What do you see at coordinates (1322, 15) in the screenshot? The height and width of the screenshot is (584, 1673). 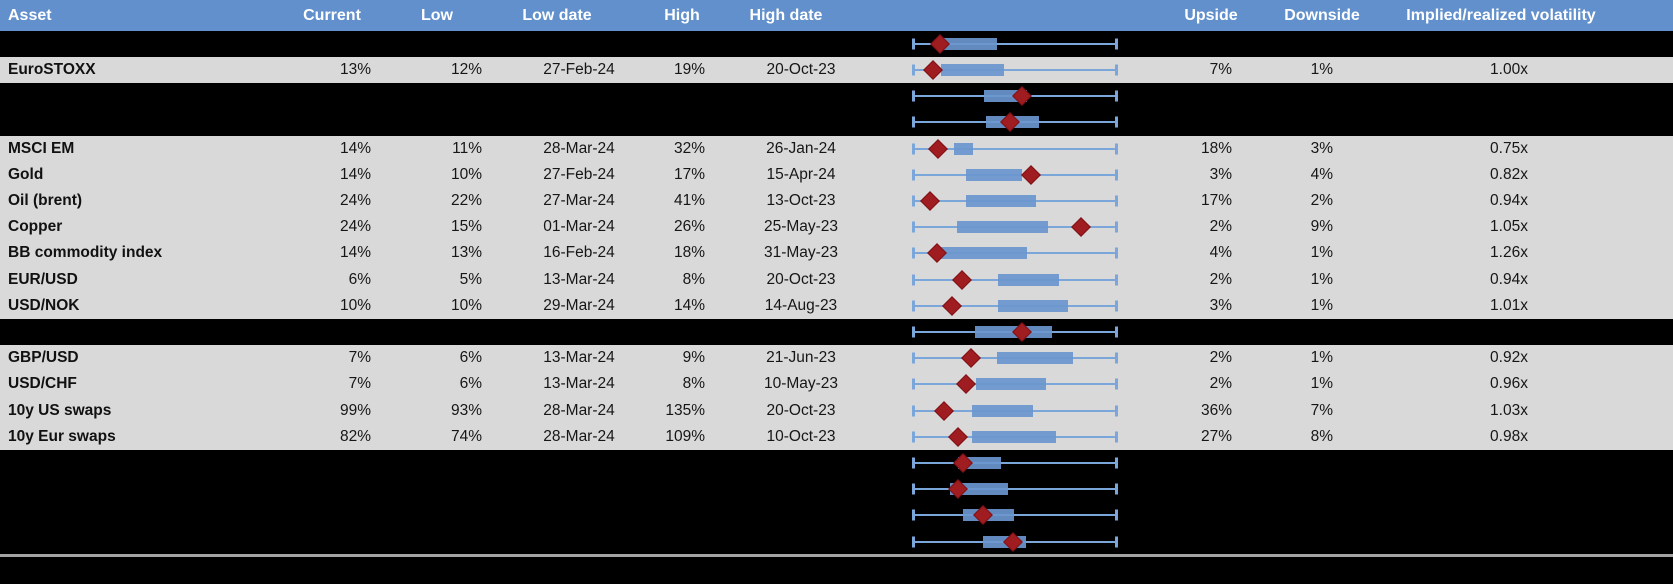 I see `header-downside: Downside` at bounding box center [1322, 15].